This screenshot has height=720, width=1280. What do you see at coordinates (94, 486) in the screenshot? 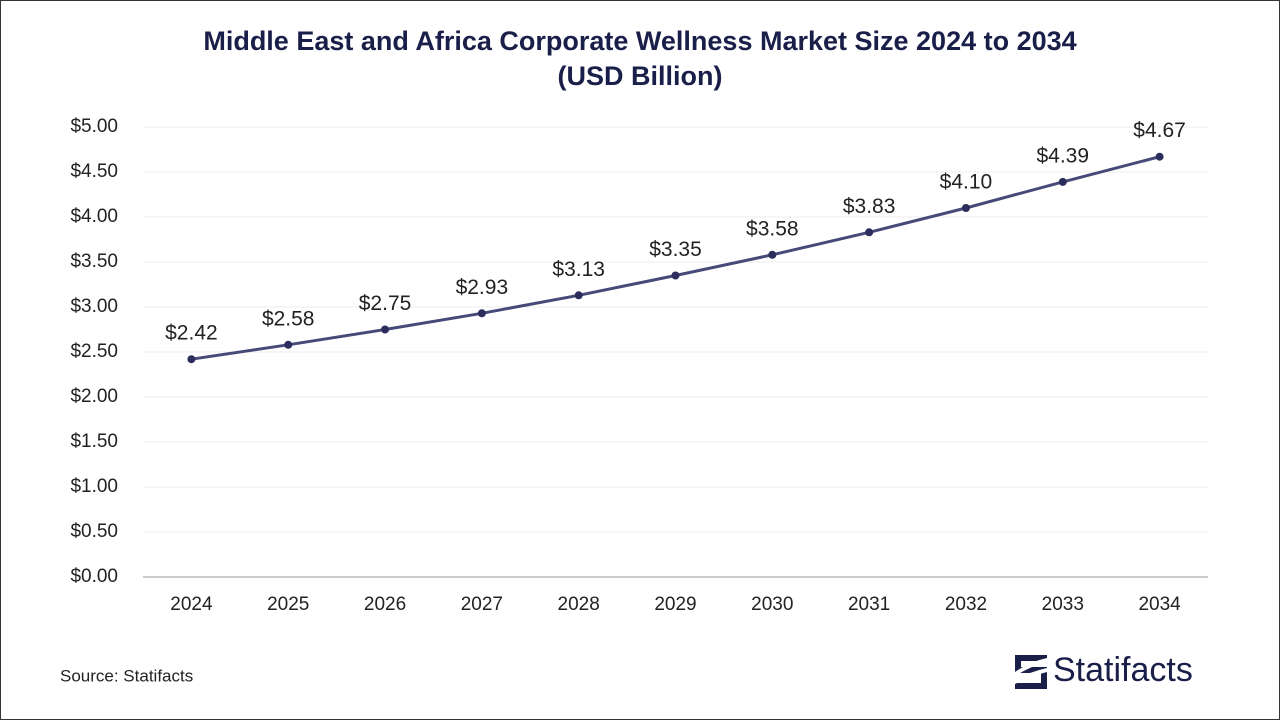
I see `y-tick-label: $1.00` at bounding box center [94, 486].